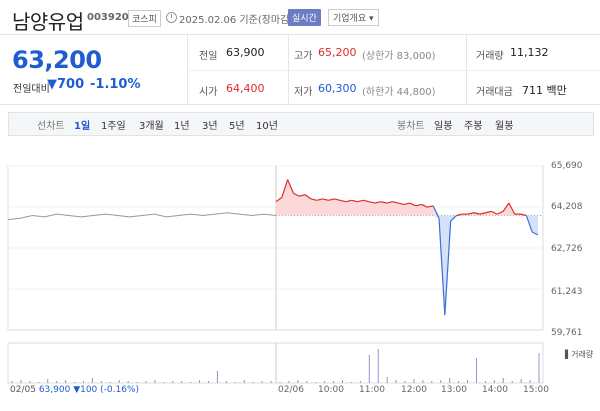  I want to click on volume-value: 11,132, so click(529, 52).